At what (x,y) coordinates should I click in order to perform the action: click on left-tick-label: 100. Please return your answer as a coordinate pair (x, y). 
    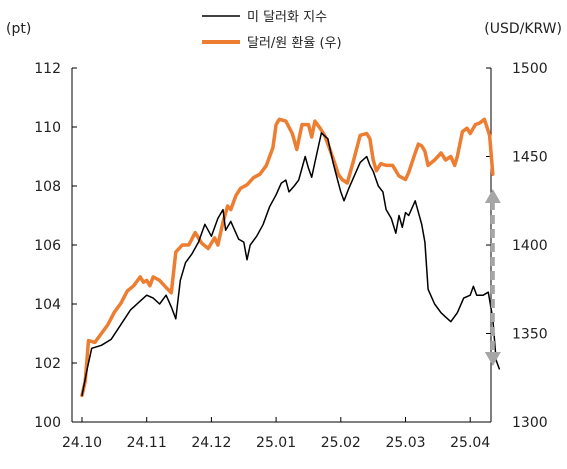
    Looking at the image, I should click on (47, 423).